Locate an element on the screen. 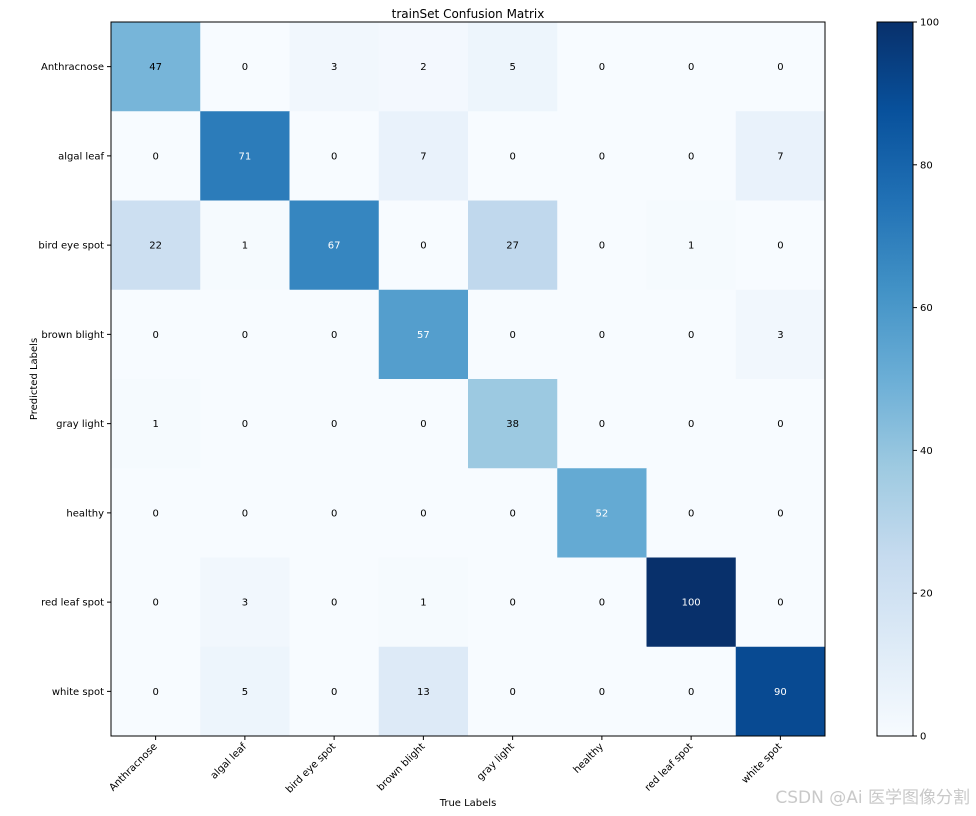 This screenshot has height=816, width=976. cell-value: 100 is located at coordinates (691, 603).